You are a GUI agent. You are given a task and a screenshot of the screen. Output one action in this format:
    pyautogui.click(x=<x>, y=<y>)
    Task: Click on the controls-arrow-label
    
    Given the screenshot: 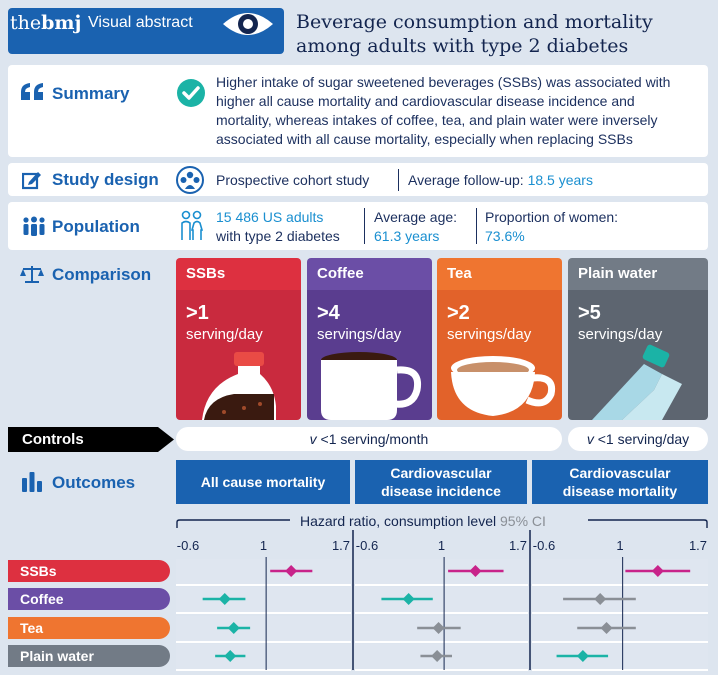 What is the action you would take?
    pyautogui.click(x=91, y=439)
    